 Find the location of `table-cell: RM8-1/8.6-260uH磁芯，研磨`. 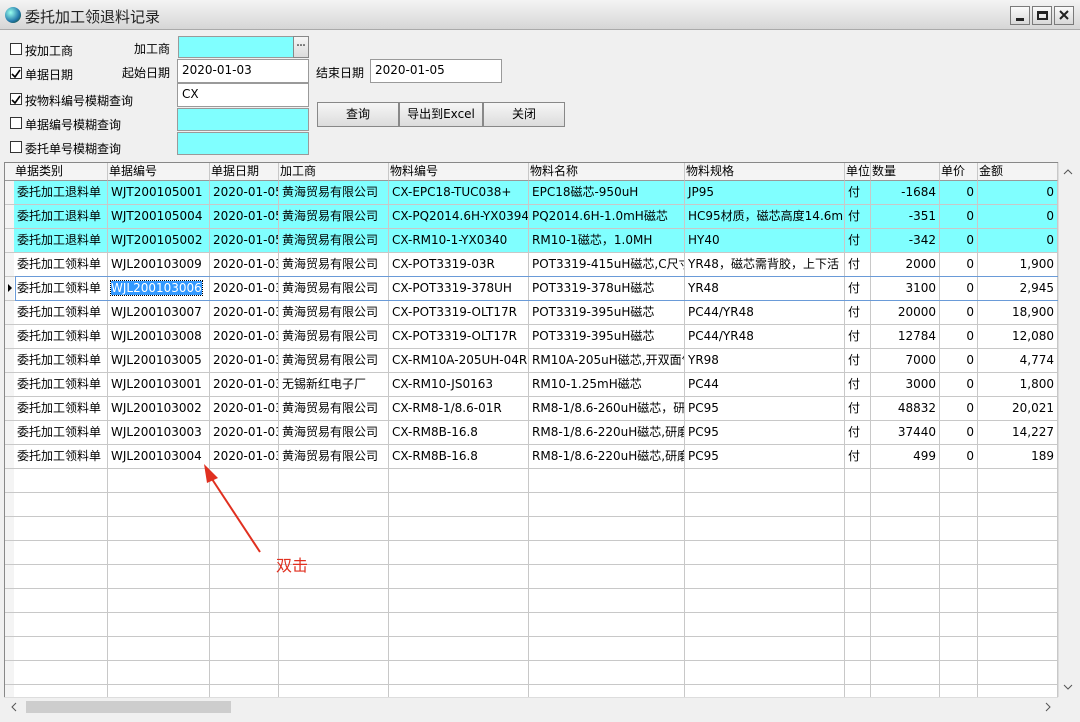

table-cell: RM8-1/8.6-260uH磁芯，研磨 is located at coordinates (607, 409).